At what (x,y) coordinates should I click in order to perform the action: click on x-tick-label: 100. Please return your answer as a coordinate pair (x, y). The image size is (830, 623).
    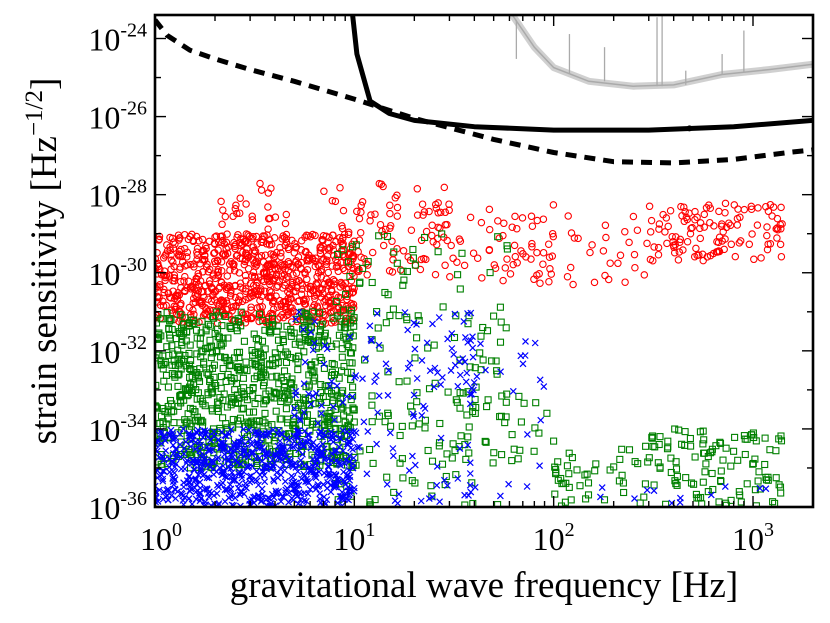
    Looking at the image, I should click on (161, 538).